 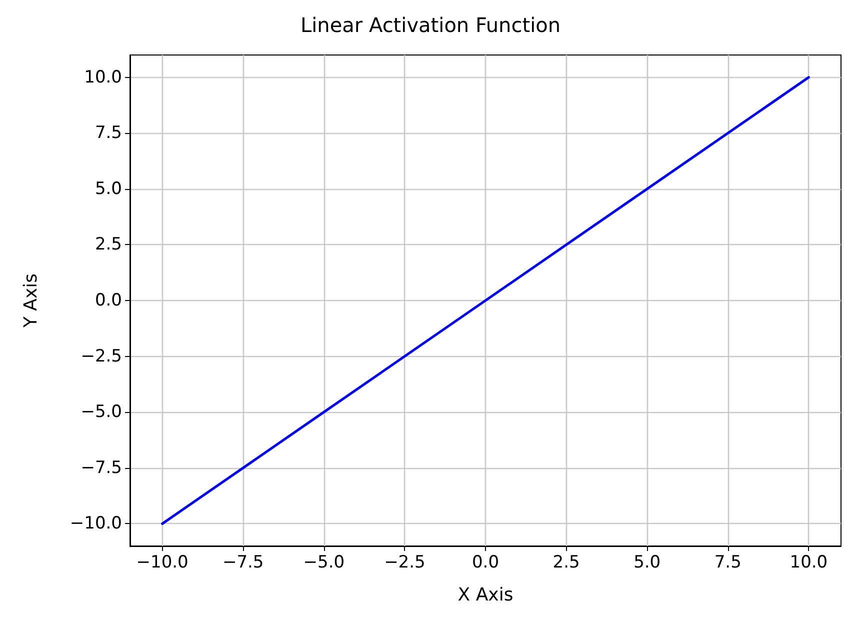 What do you see at coordinates (108, 244) in the screenshot?
I see `y-tick-label: 2.5` at bounding box center [108, 244].